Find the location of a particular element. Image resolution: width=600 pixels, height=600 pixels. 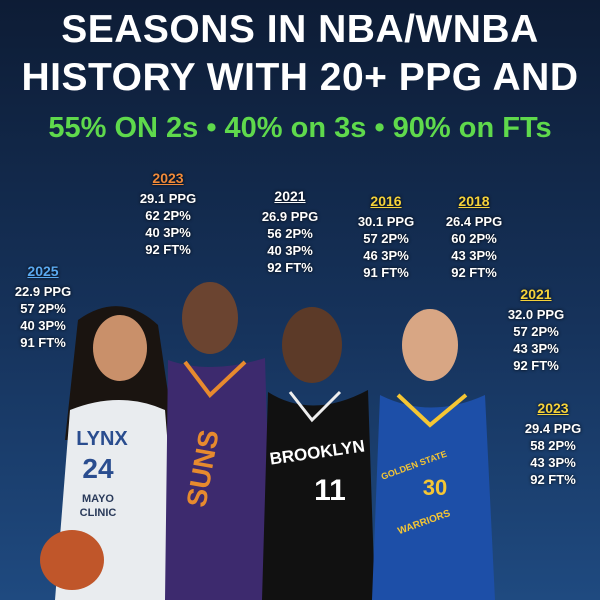

stat-line: 60 2P% is located at coordinates (474, 238).